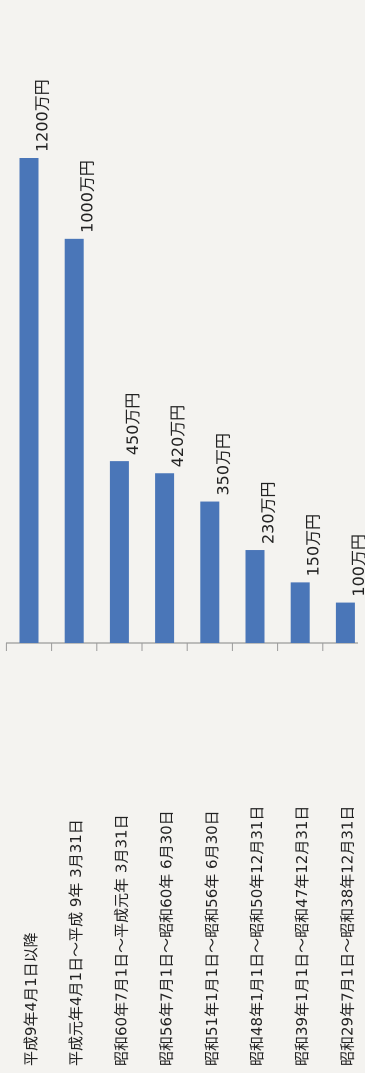 This screenshot has height=1073, width=365. I want to click on value-label: 230万円, so click(268, 512).